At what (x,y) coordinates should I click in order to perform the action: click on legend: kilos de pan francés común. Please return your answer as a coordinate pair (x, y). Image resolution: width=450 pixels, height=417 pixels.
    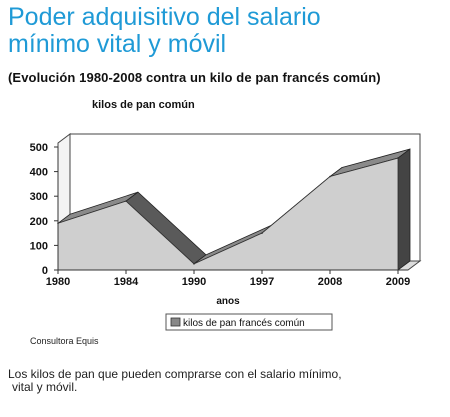
    Looking at the image, I should click on (249, 322).